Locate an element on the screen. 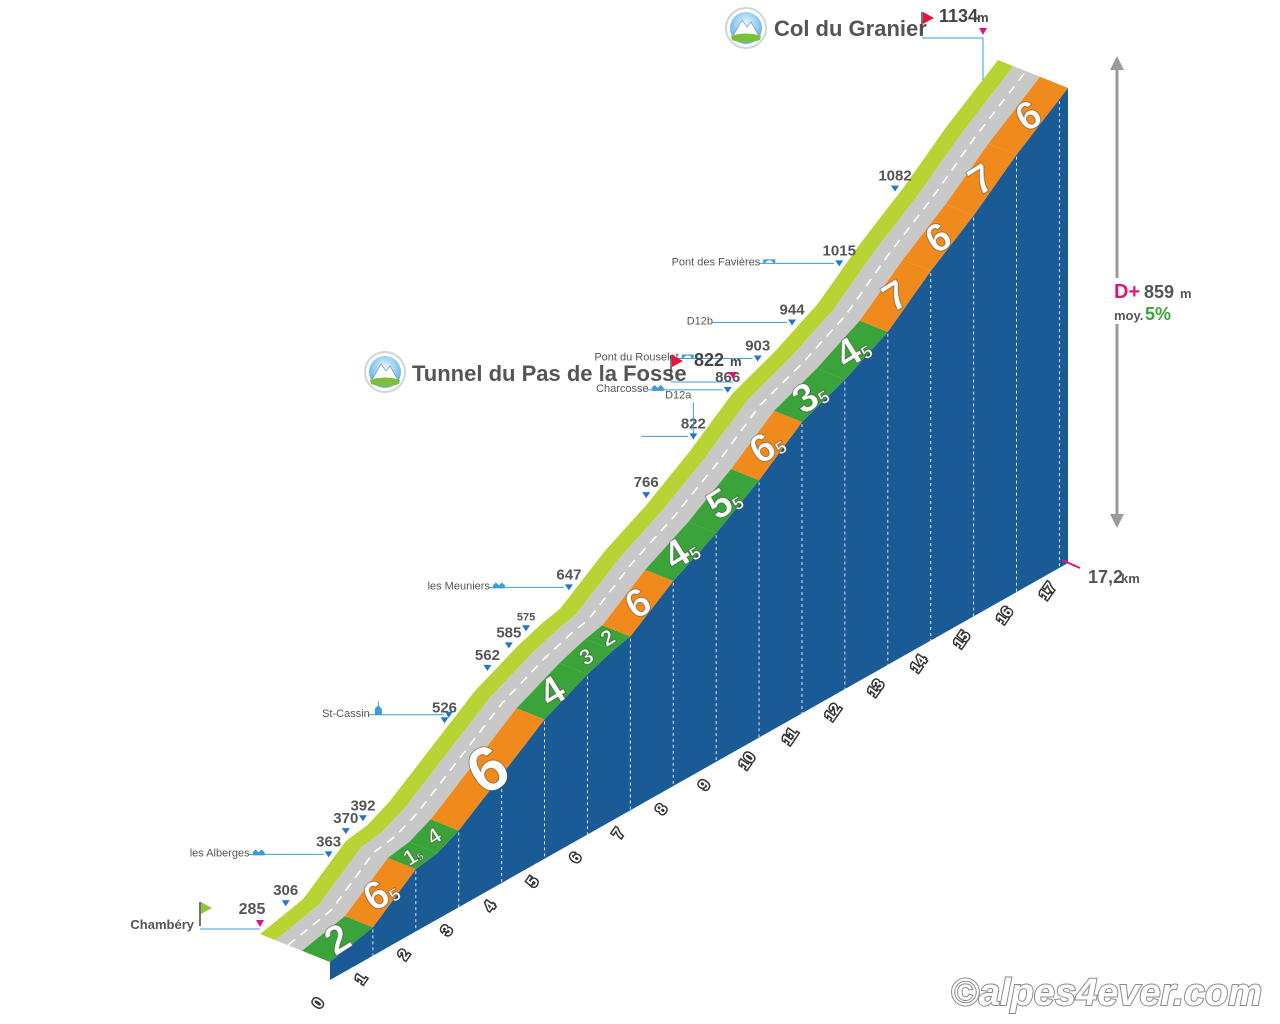  km-tick-label: 0 is located at coordinates (318, 1003).